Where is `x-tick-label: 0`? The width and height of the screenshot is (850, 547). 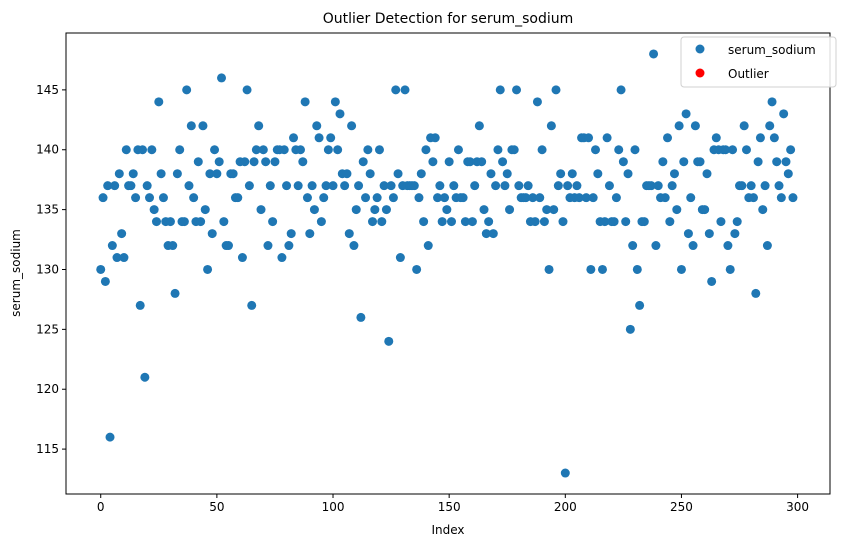 x-tick-label: 0 is located at coordinates (101, 507).